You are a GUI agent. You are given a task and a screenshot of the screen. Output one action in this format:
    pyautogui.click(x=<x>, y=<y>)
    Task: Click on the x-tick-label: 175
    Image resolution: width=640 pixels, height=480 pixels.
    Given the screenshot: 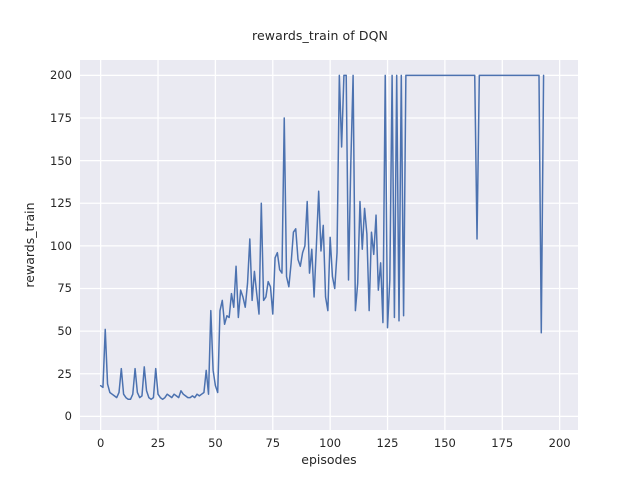 What is the action you would take?
    pyautogui.click(x=502, y=443)
    